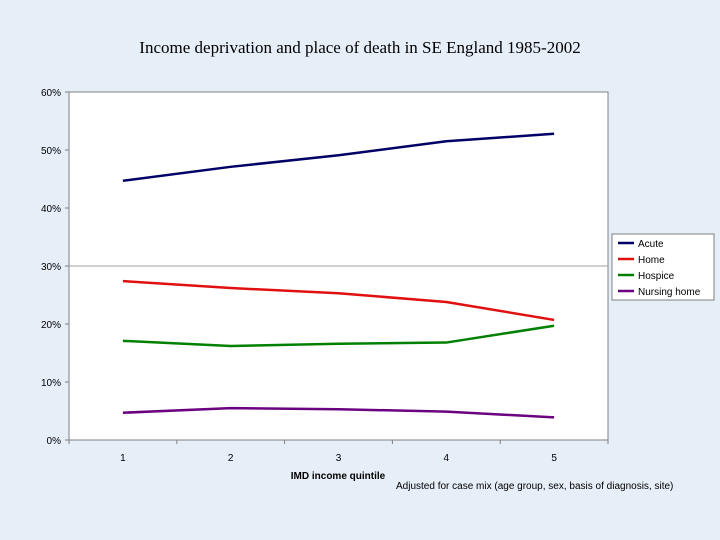 Image resolution: width=720 pixels, height=540 pixels. I want to click on legend: Acute Home Hospice Nursing home, so click(663, 267).